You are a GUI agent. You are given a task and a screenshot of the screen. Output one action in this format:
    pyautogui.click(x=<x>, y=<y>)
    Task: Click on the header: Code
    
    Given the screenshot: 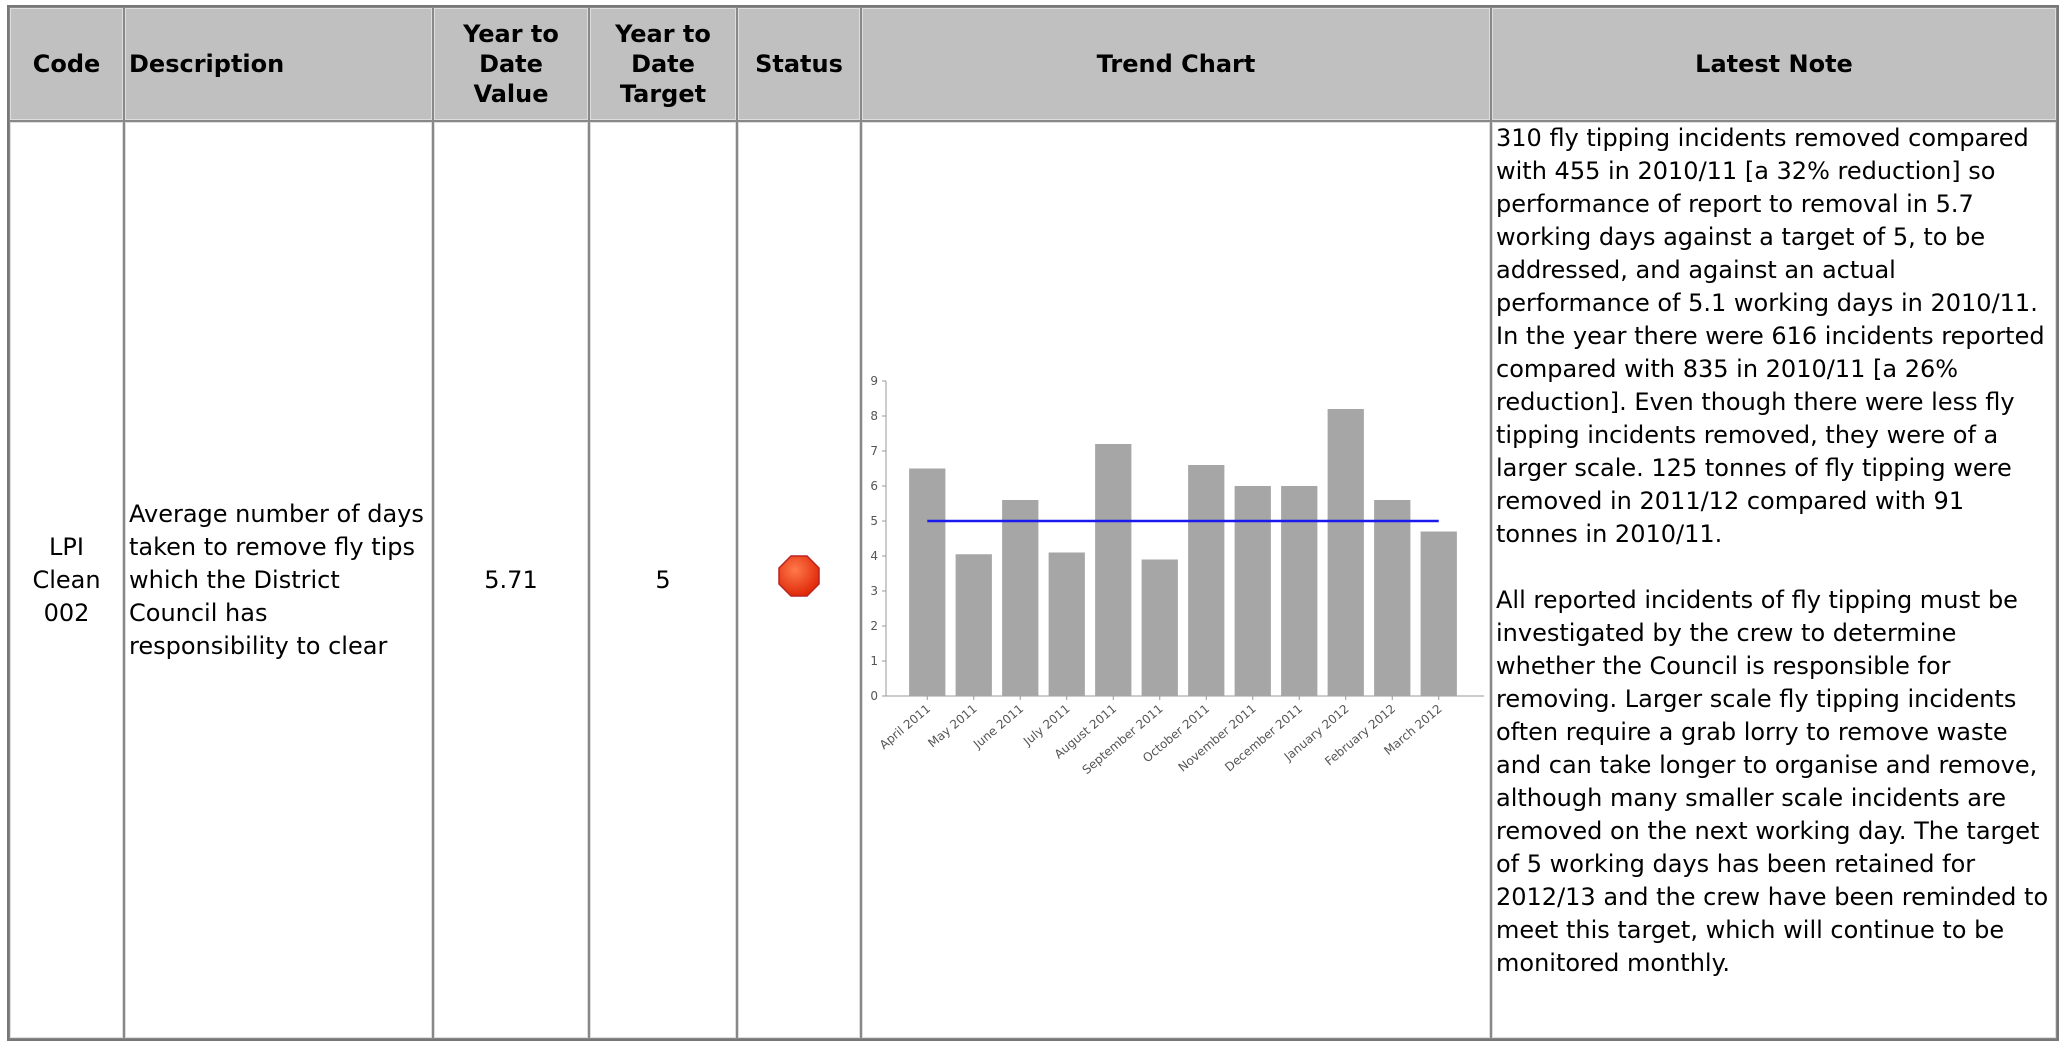 What is the action you would take?
    pyautogui.click(x=66, y=64)
    